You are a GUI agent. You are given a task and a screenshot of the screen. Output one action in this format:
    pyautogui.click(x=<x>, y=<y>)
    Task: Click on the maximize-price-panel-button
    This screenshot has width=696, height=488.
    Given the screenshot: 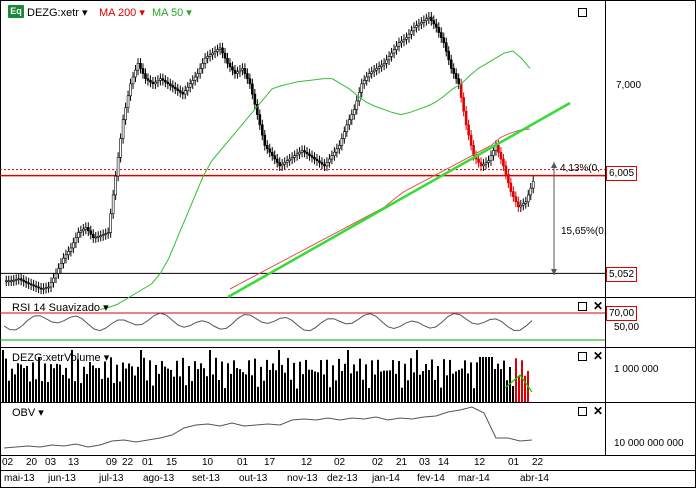 What is the action you would take?
    pyautogui.click(x=582, y=12)
    